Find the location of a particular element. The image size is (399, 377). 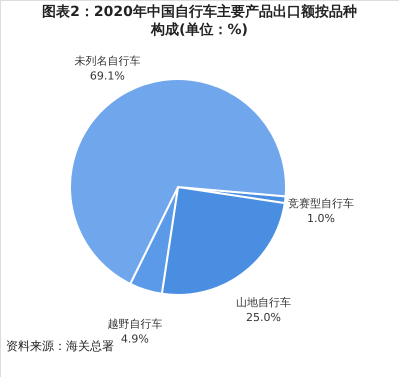

data-label: 1.0% is located at coordinates (321, 219).